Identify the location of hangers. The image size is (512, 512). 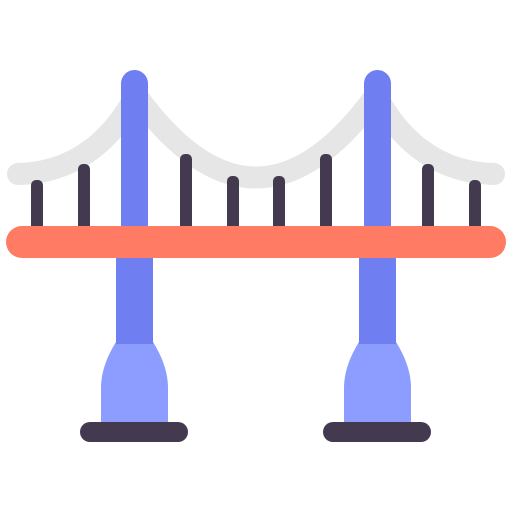
(256, 193).